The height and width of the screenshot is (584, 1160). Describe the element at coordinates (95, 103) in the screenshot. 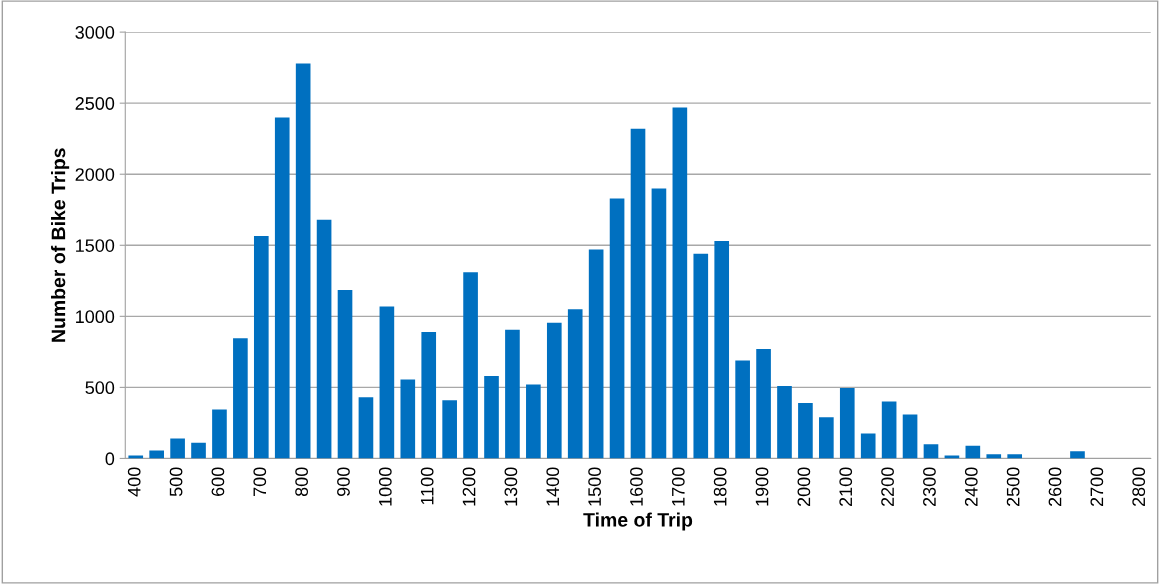

I see `y-tick-label: 2500` at that location.